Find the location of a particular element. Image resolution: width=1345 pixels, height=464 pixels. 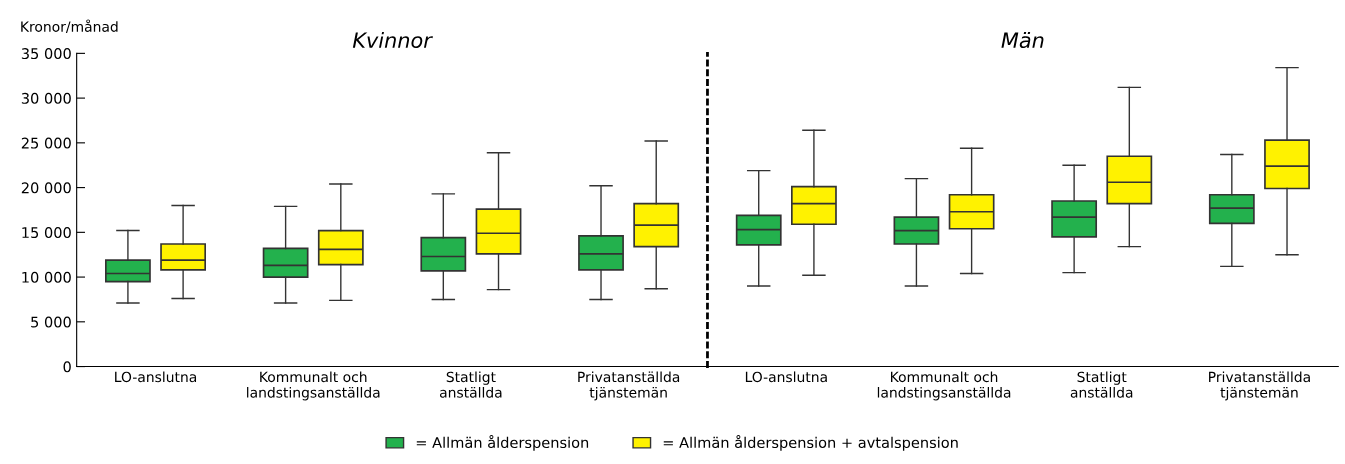

y-tick-label: 20 000 is located at coordinates (46, 188).